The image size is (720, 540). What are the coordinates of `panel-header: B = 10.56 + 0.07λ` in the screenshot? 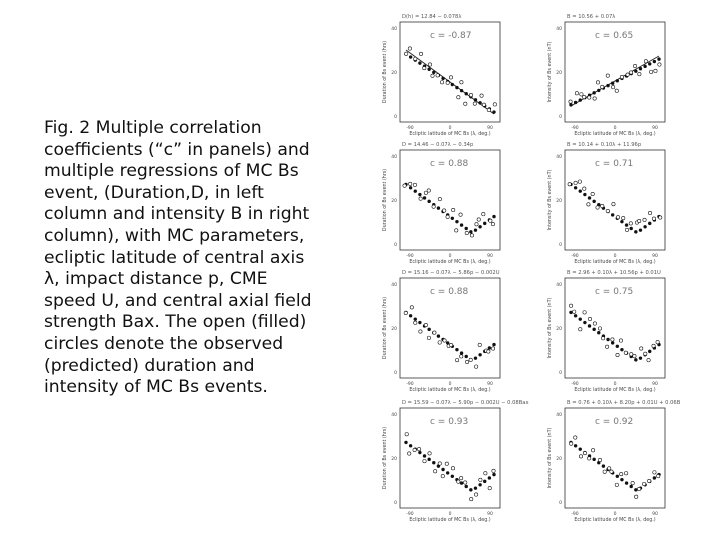 It's located at (591, 17).